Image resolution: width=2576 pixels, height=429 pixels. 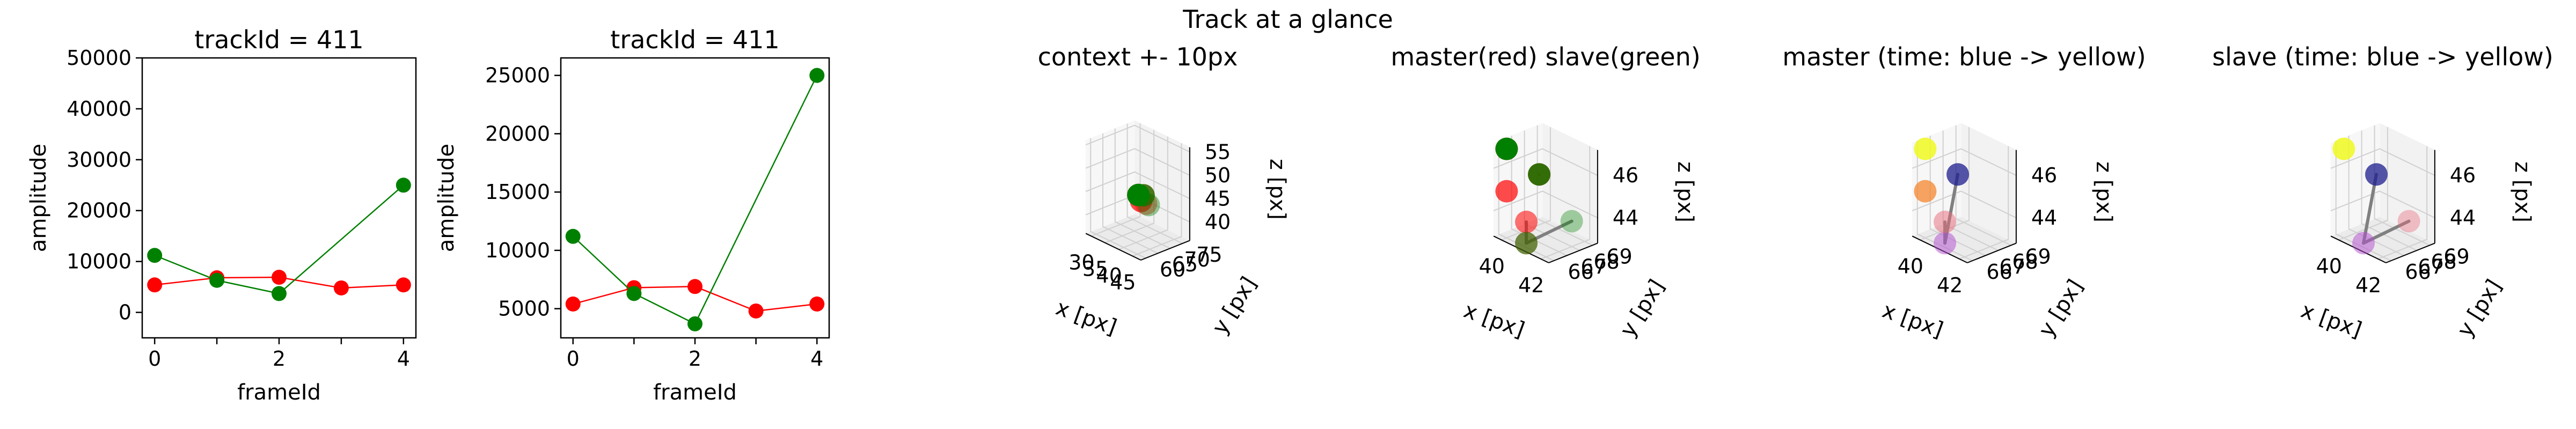 I want to click on y-tick-label: 0, so click(x=125, y=312).